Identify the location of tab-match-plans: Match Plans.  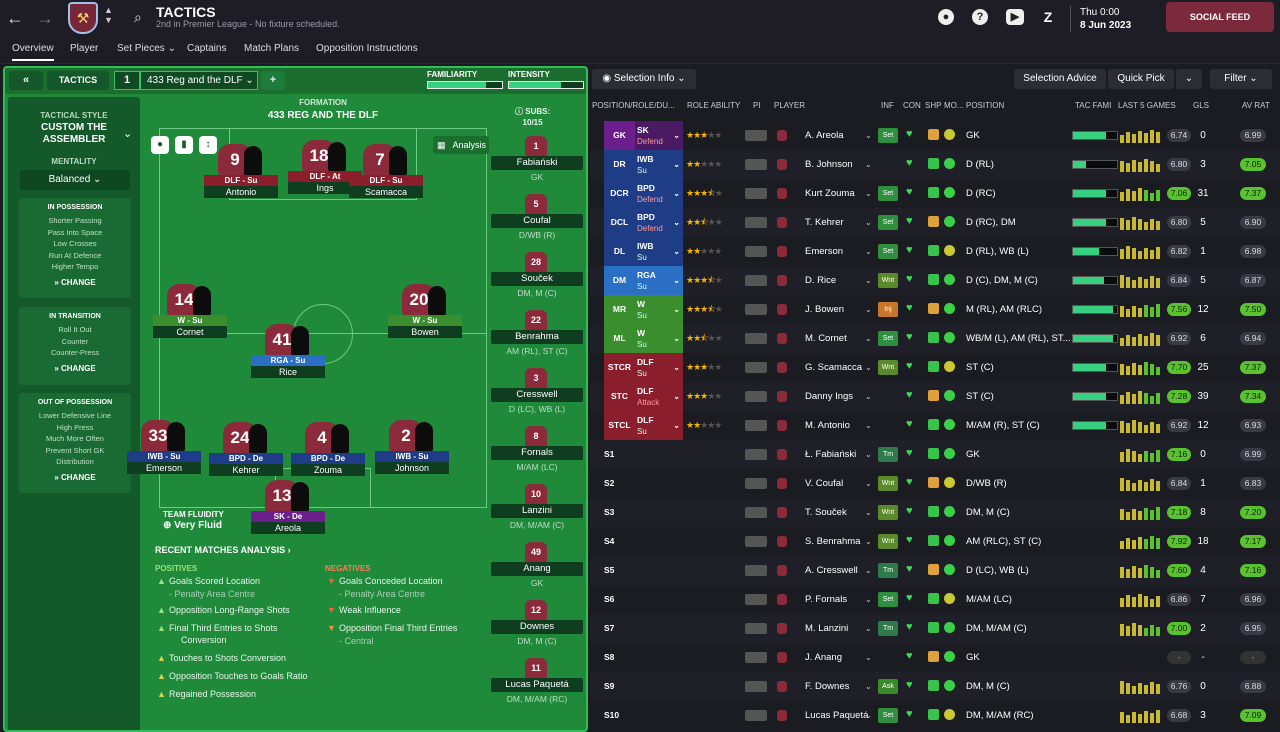
(272, 48).